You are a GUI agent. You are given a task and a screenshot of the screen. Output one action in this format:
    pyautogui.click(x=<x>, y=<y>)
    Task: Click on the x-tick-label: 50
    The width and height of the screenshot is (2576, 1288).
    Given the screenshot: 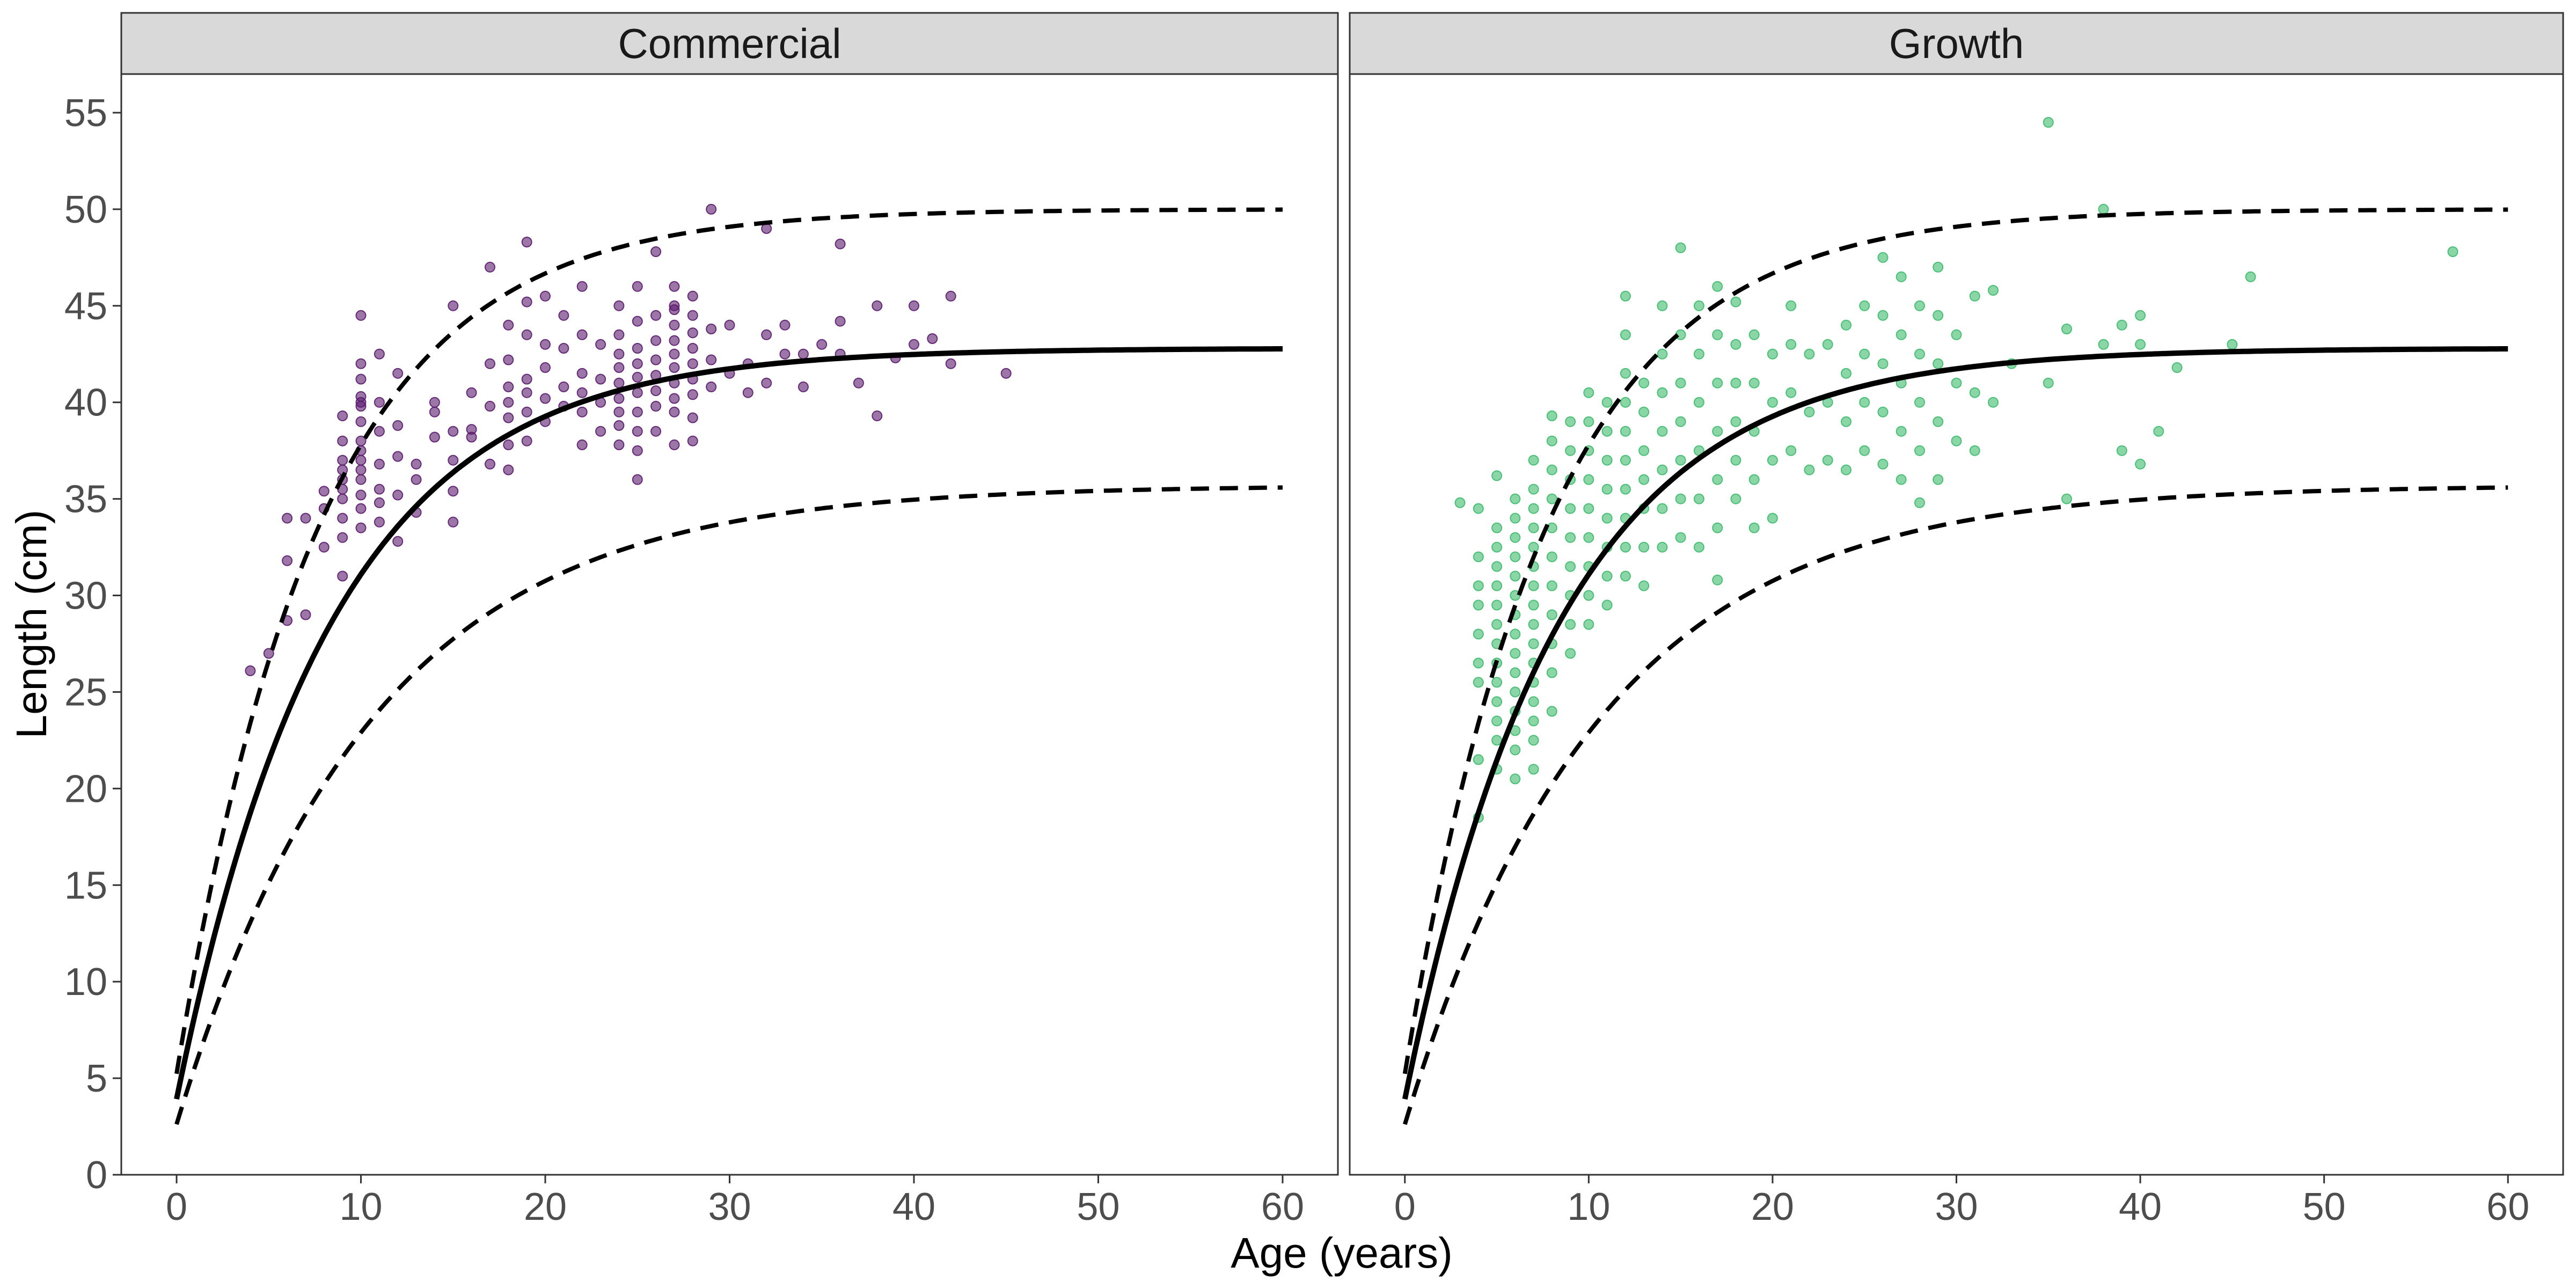 What is the action you would take?
    pyautogui.click(x=2324, y=1206)
    